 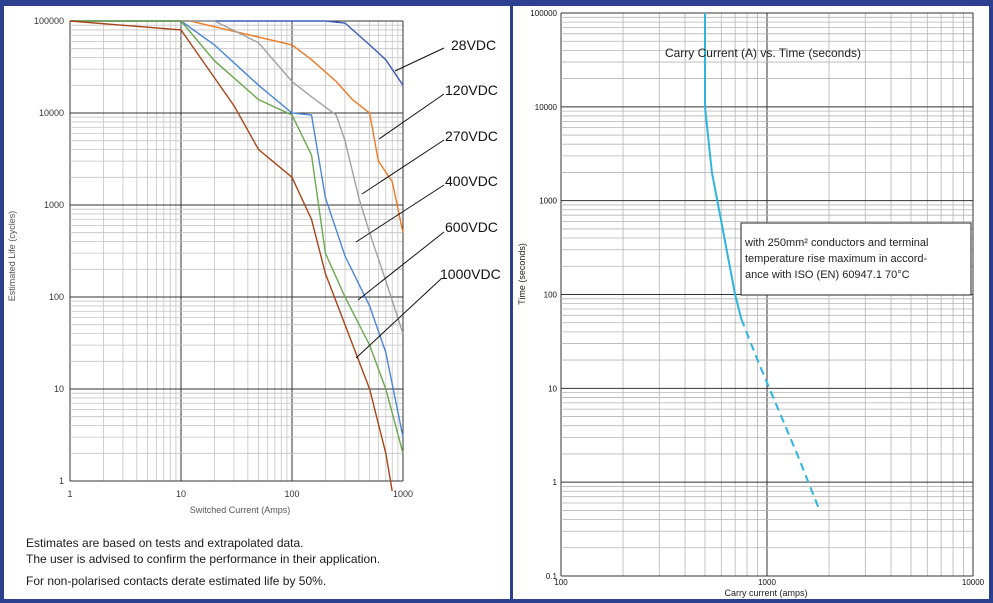 What do you see at coordinates (471, 136) in the screenshot?
I see `series-label-270vdc: 270VDC` at bounding box center [471, 136].